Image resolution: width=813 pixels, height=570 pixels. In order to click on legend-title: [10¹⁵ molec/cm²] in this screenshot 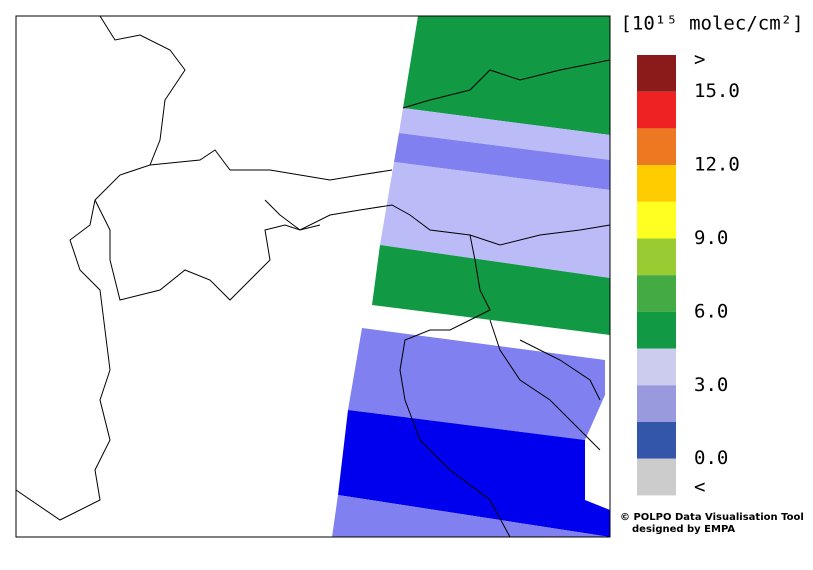, I will do `click(711, 24)`.